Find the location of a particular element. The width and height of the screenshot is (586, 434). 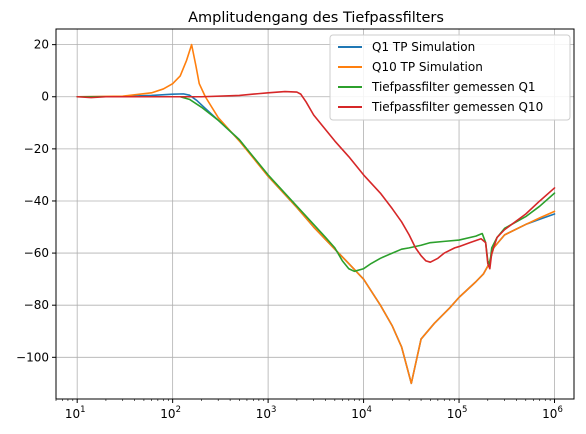

x-axis: 10¹ 10² 10³ 10⁴ 10⁵ 10⁶ is located at coordinates (309, 410).